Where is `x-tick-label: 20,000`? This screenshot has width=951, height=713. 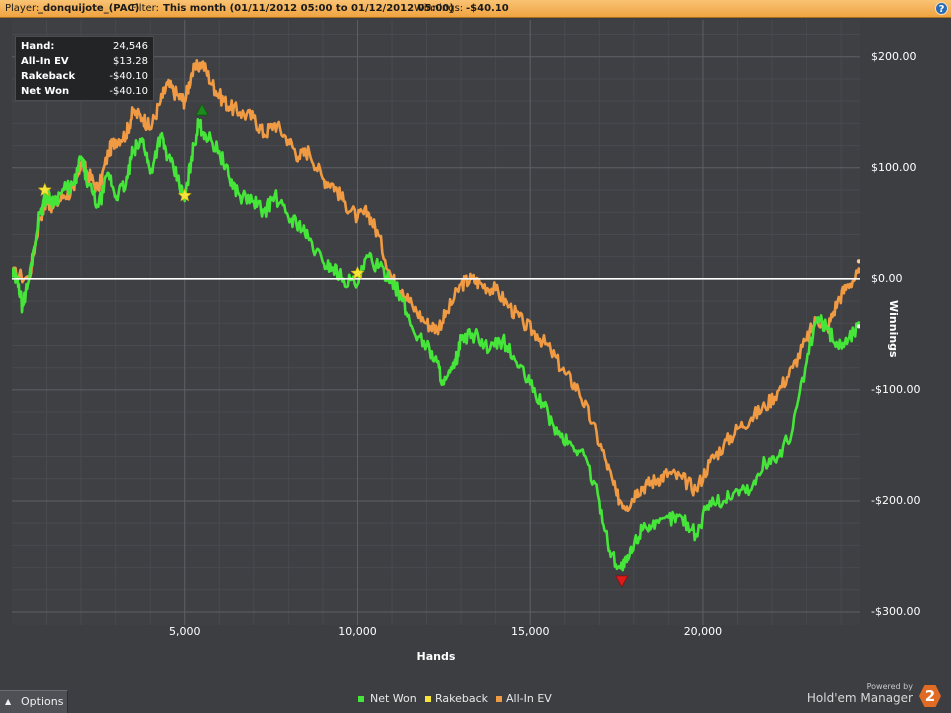
x-tick-label: 20,000 is located at coordinates (703, 631).